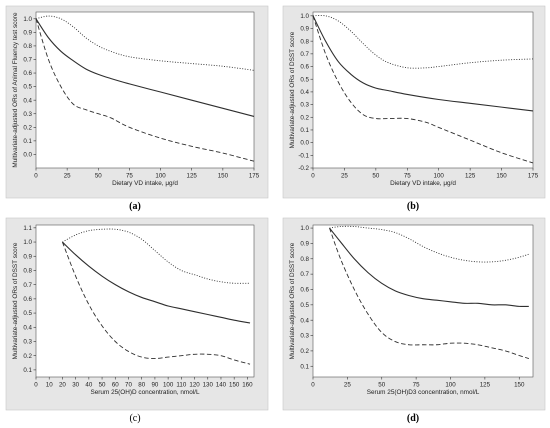 The height and width of the screenshot is (428, 550). Describe the element at coordinates (303, 155) in the screenshot. I see `y-tick-label: -0.1` at that location.